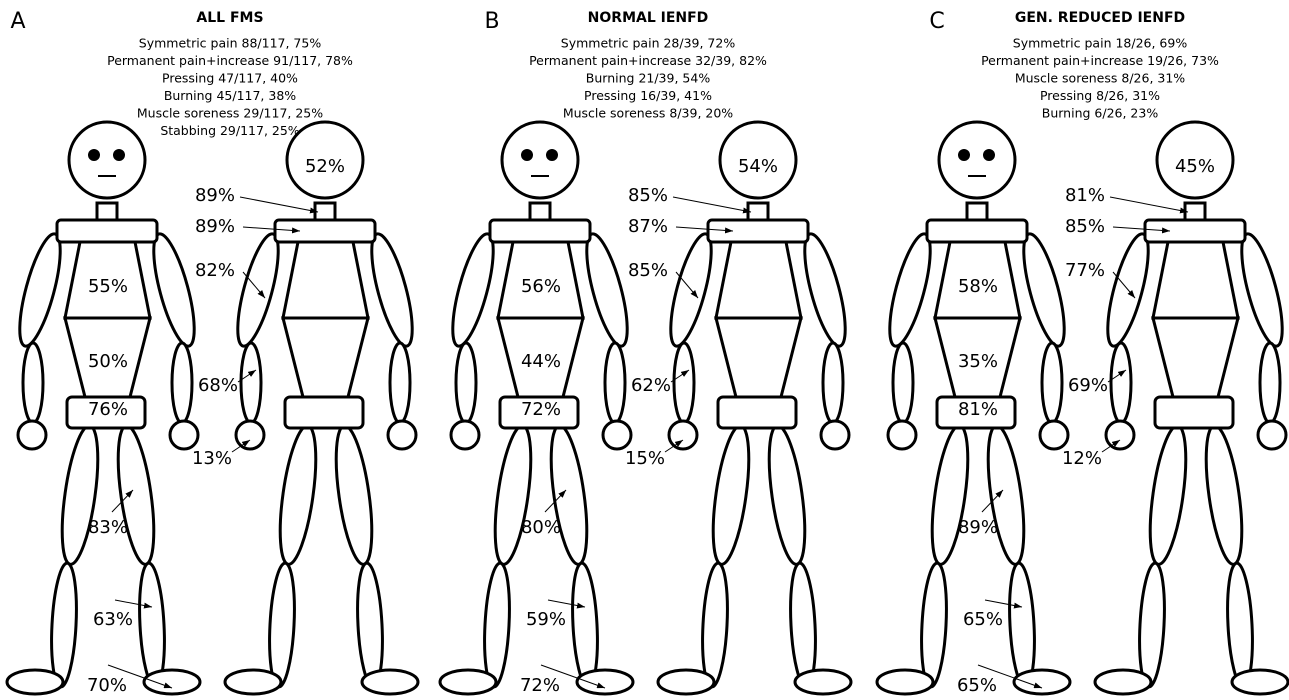 This screenshot has width=1289, height=700. What do you see at coordinates (648, 43) in the screenshot?
I see `summary-line: Symmetric pain 28/39, 72%` at bounding box center [648, 43].